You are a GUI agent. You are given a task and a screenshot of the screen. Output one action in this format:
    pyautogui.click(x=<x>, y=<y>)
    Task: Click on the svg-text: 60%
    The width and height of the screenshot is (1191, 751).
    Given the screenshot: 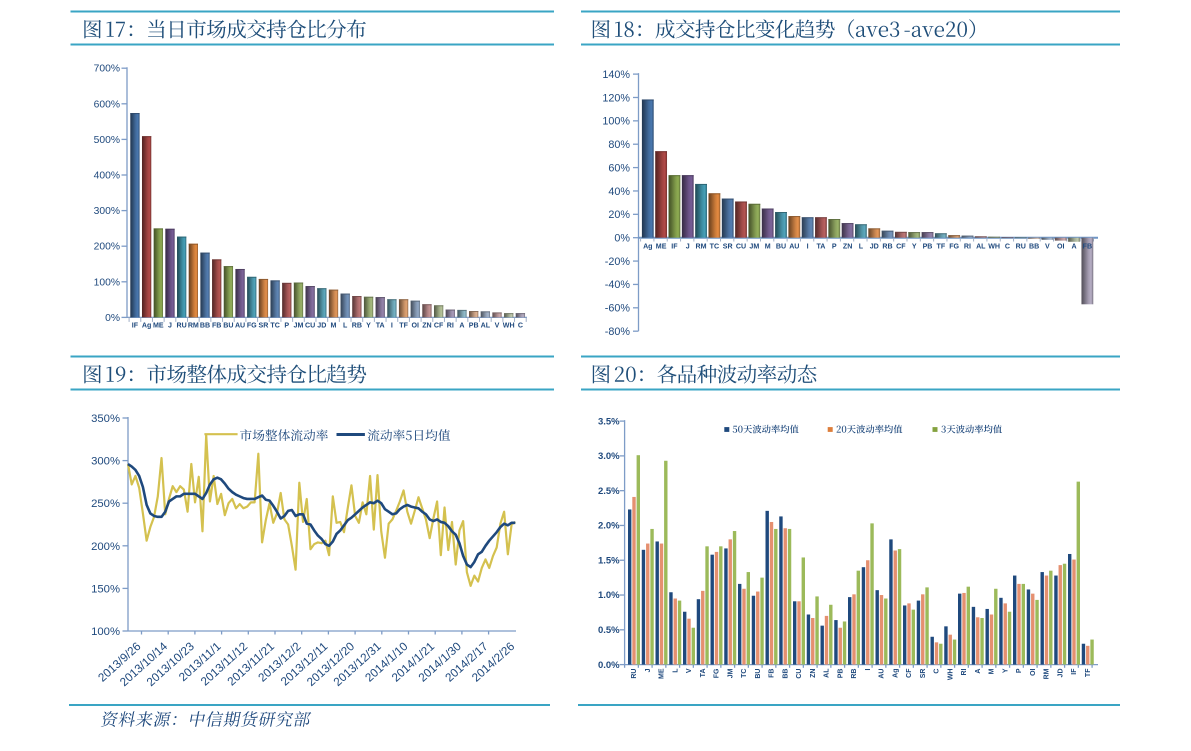 What is the action you would take?
    pyautogui.click(x=619, y=168)
    